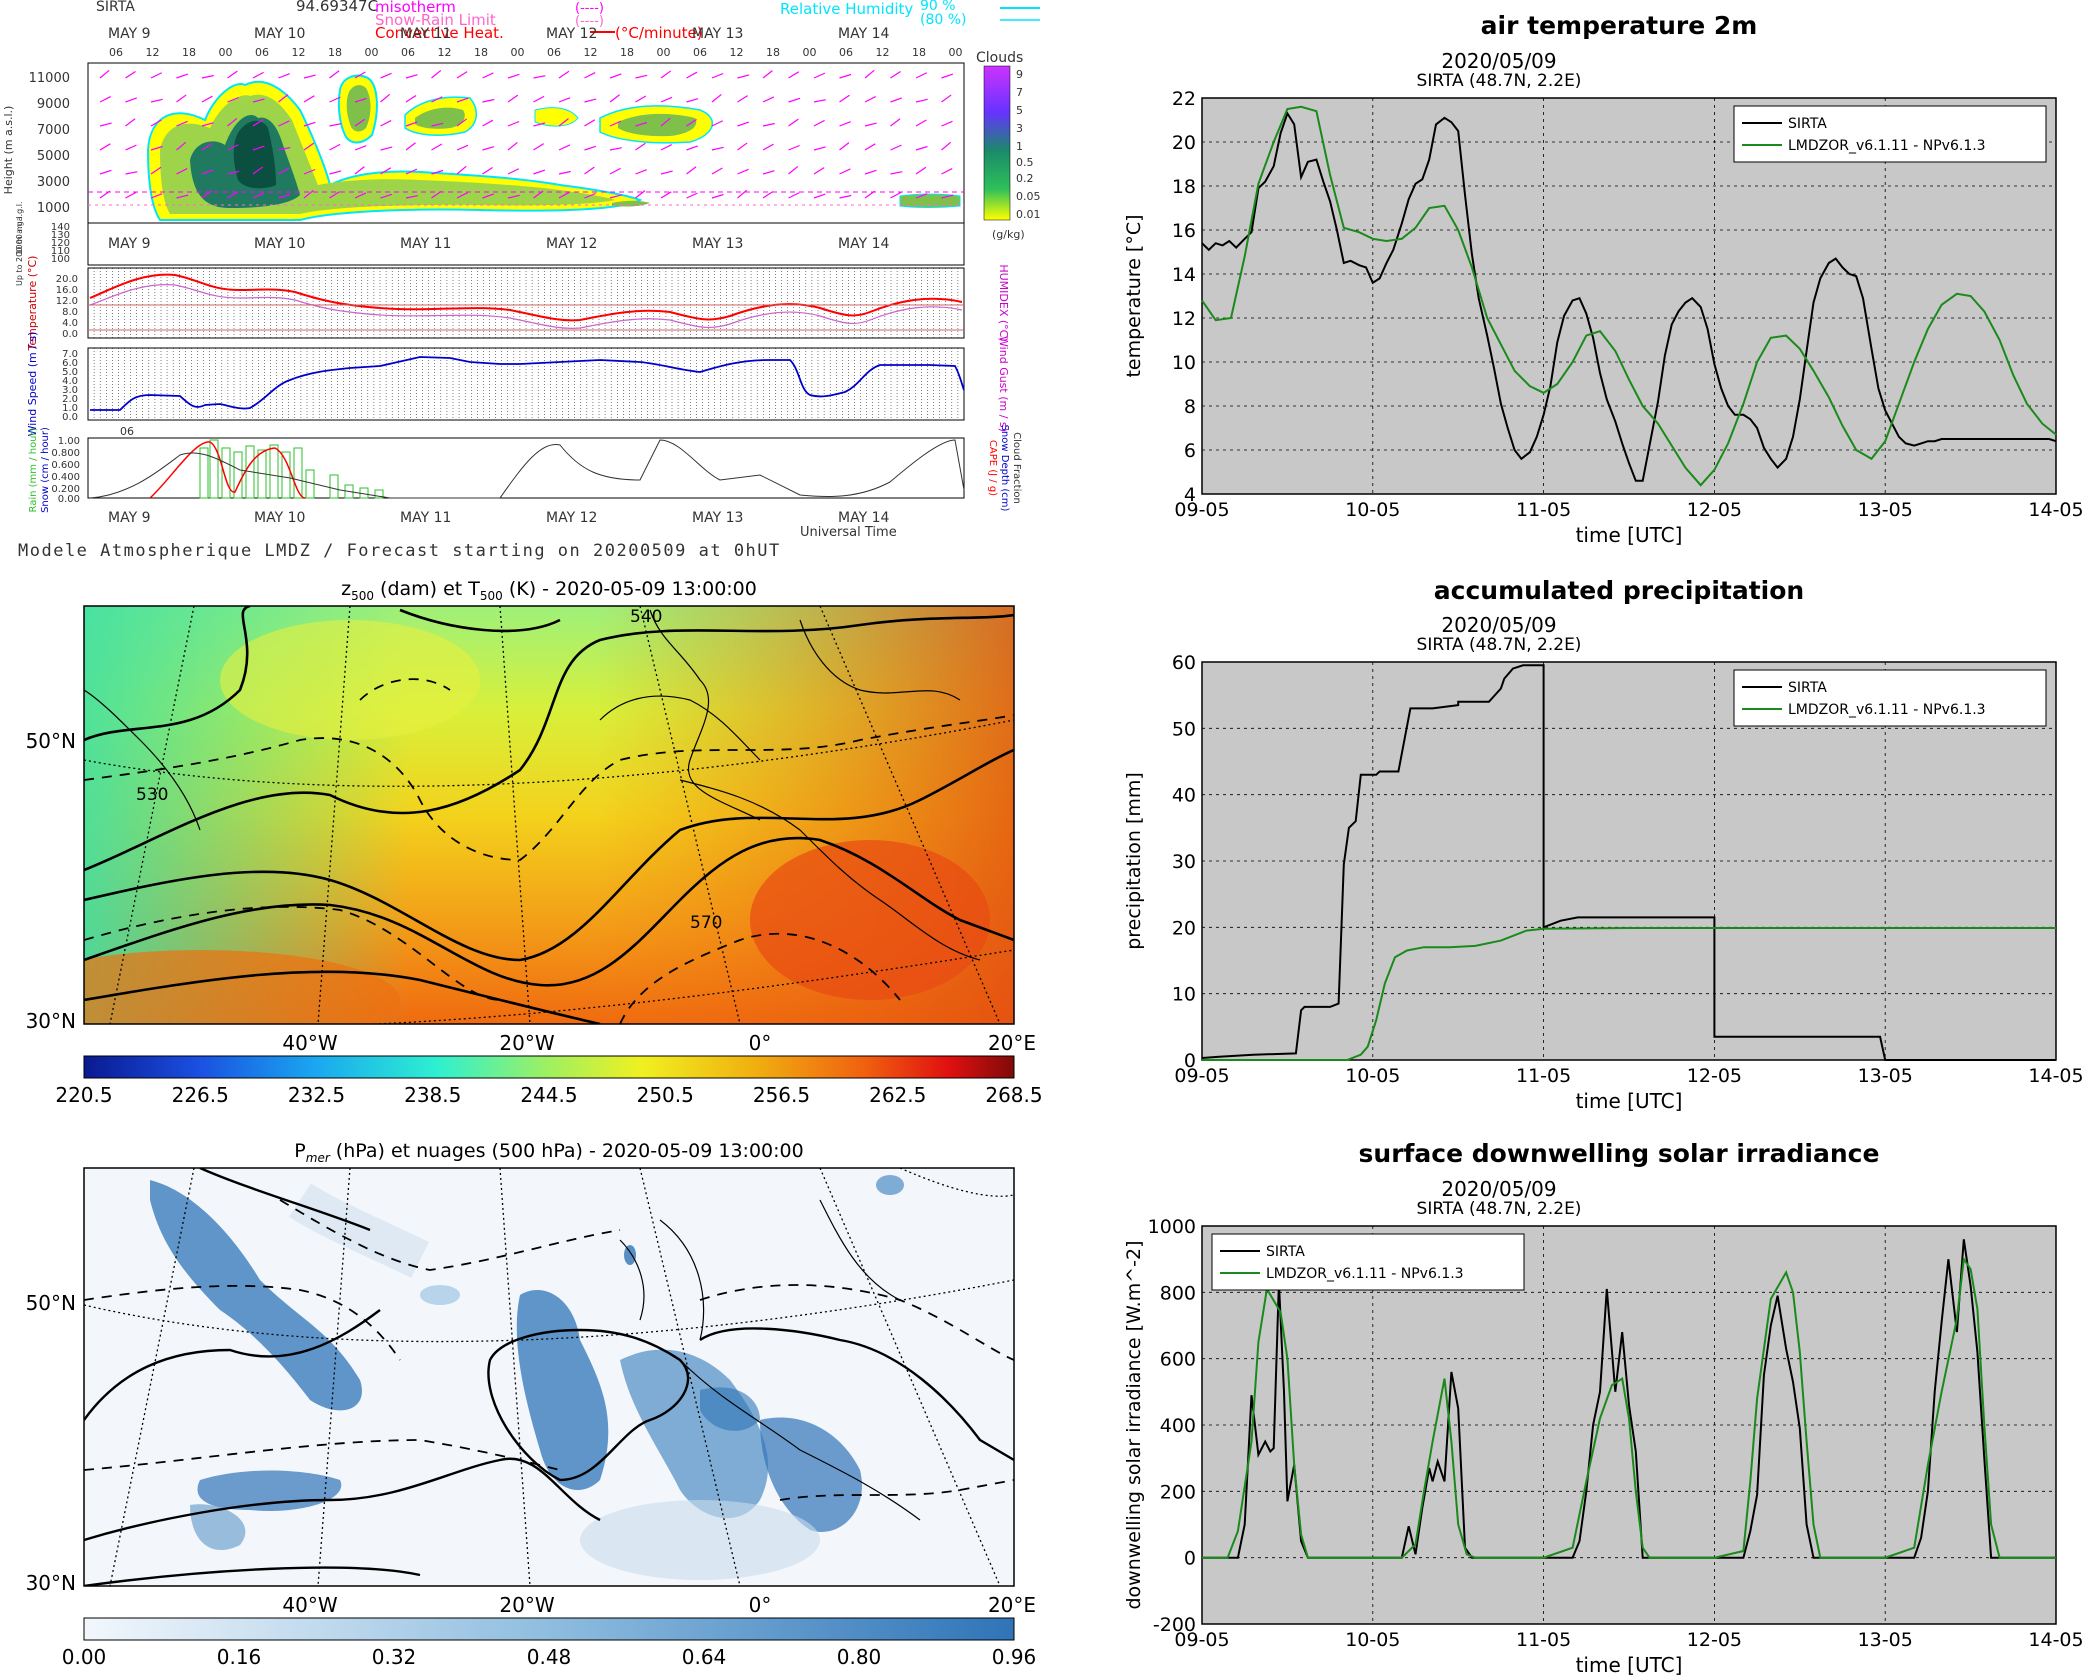 The height and width of the screenshot is (1680, 2100). Describe the element at coordinates (1025, 178) in the screenshot. I see `clouds-tick-6: 0.2` at that location.